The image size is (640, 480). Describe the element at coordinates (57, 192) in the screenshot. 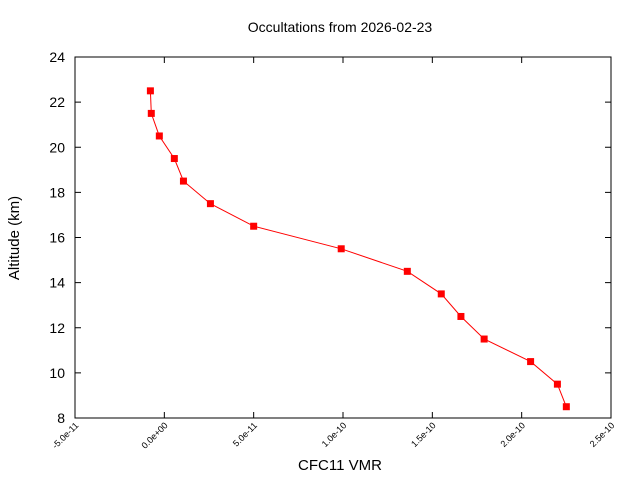

I see `y-tick-label: 18` at that location.